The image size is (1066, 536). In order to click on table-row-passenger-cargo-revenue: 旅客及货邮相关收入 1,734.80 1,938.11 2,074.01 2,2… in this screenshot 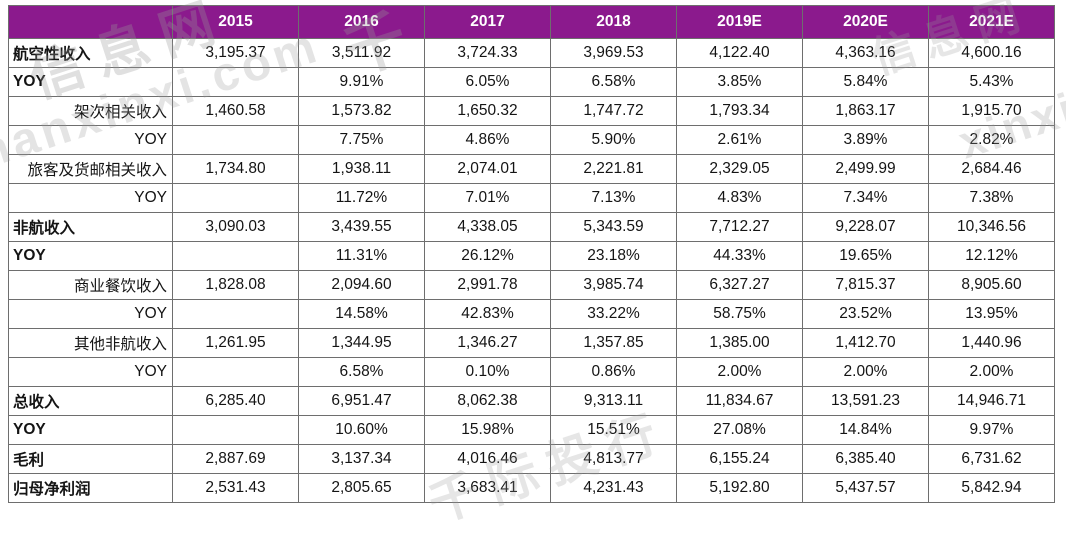, I will do `click(531, 169)`.